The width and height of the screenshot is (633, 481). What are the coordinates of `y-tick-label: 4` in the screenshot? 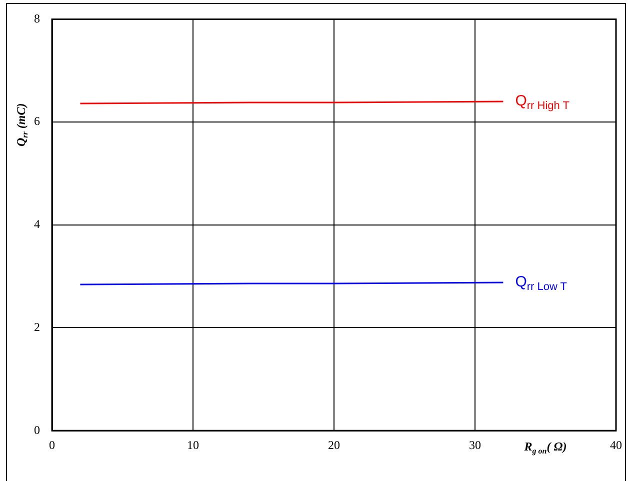 It's located at (37, 224).